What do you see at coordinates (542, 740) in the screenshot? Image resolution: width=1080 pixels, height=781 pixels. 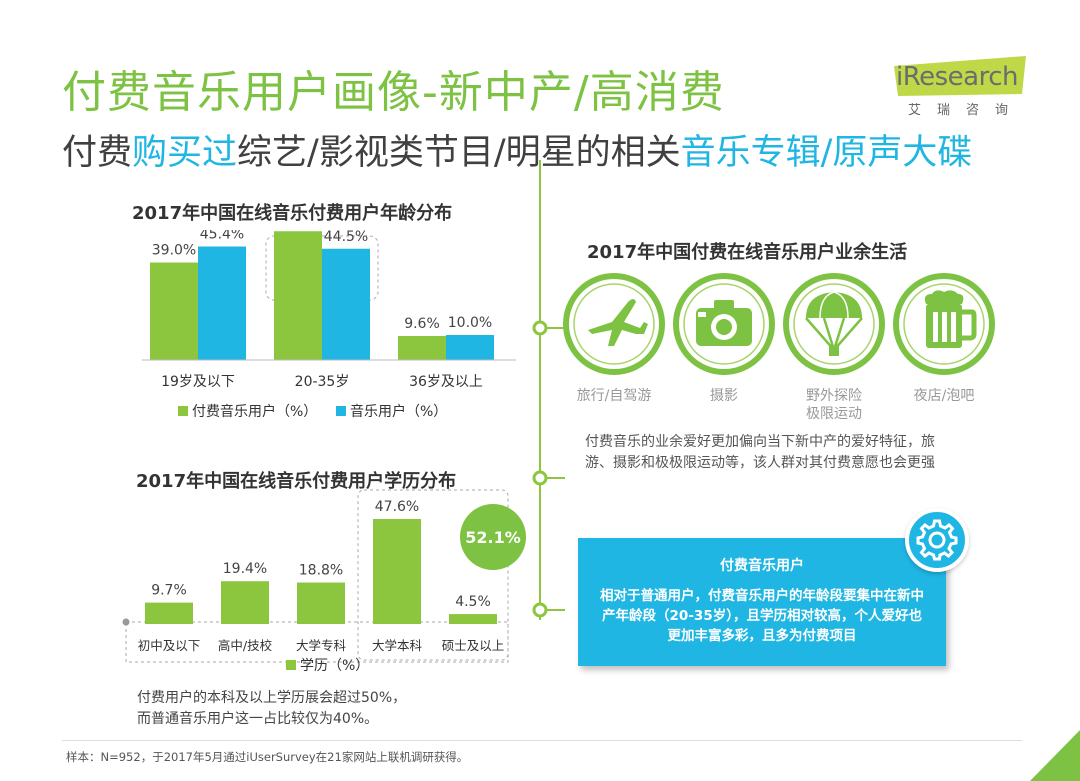 I see `footer-divider` at bounding box center [542, 740].